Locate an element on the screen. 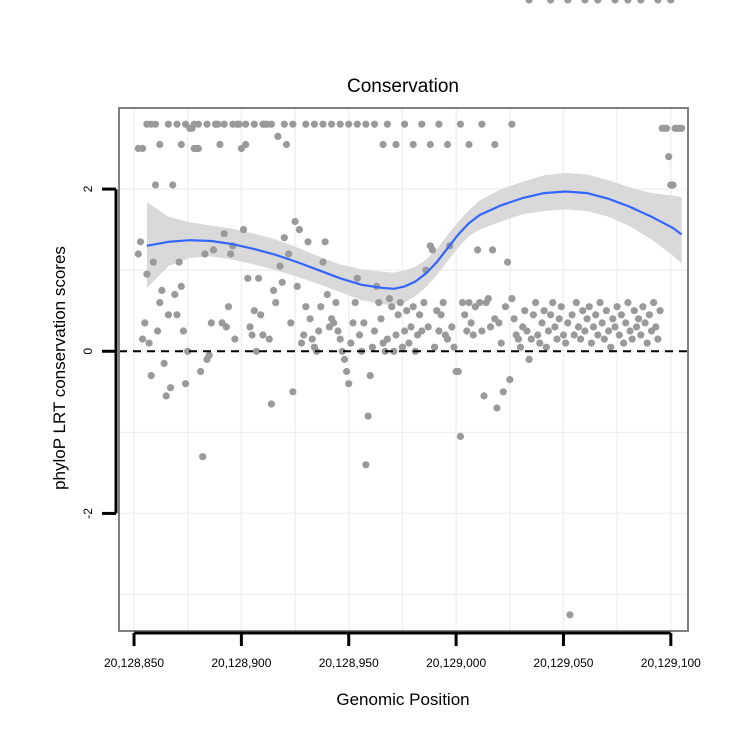  smooth-trend-line is located at coordinates (414, 240).